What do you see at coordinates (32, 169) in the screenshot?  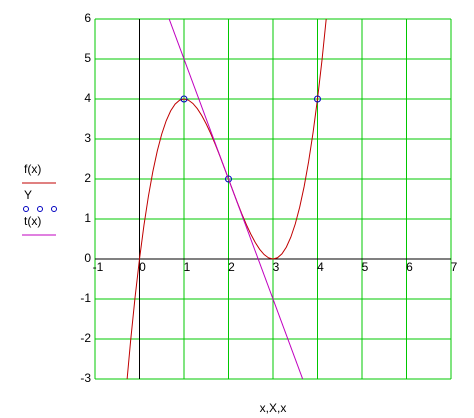 I see `legend-label: f(x)` at bounding box center [32, 169].